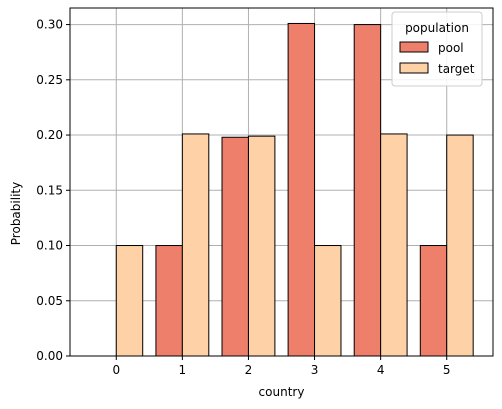 Image resolution: width=502 pixels, height=409 pixels. I want to click on x-tick-label: 2, so click(249, 370).